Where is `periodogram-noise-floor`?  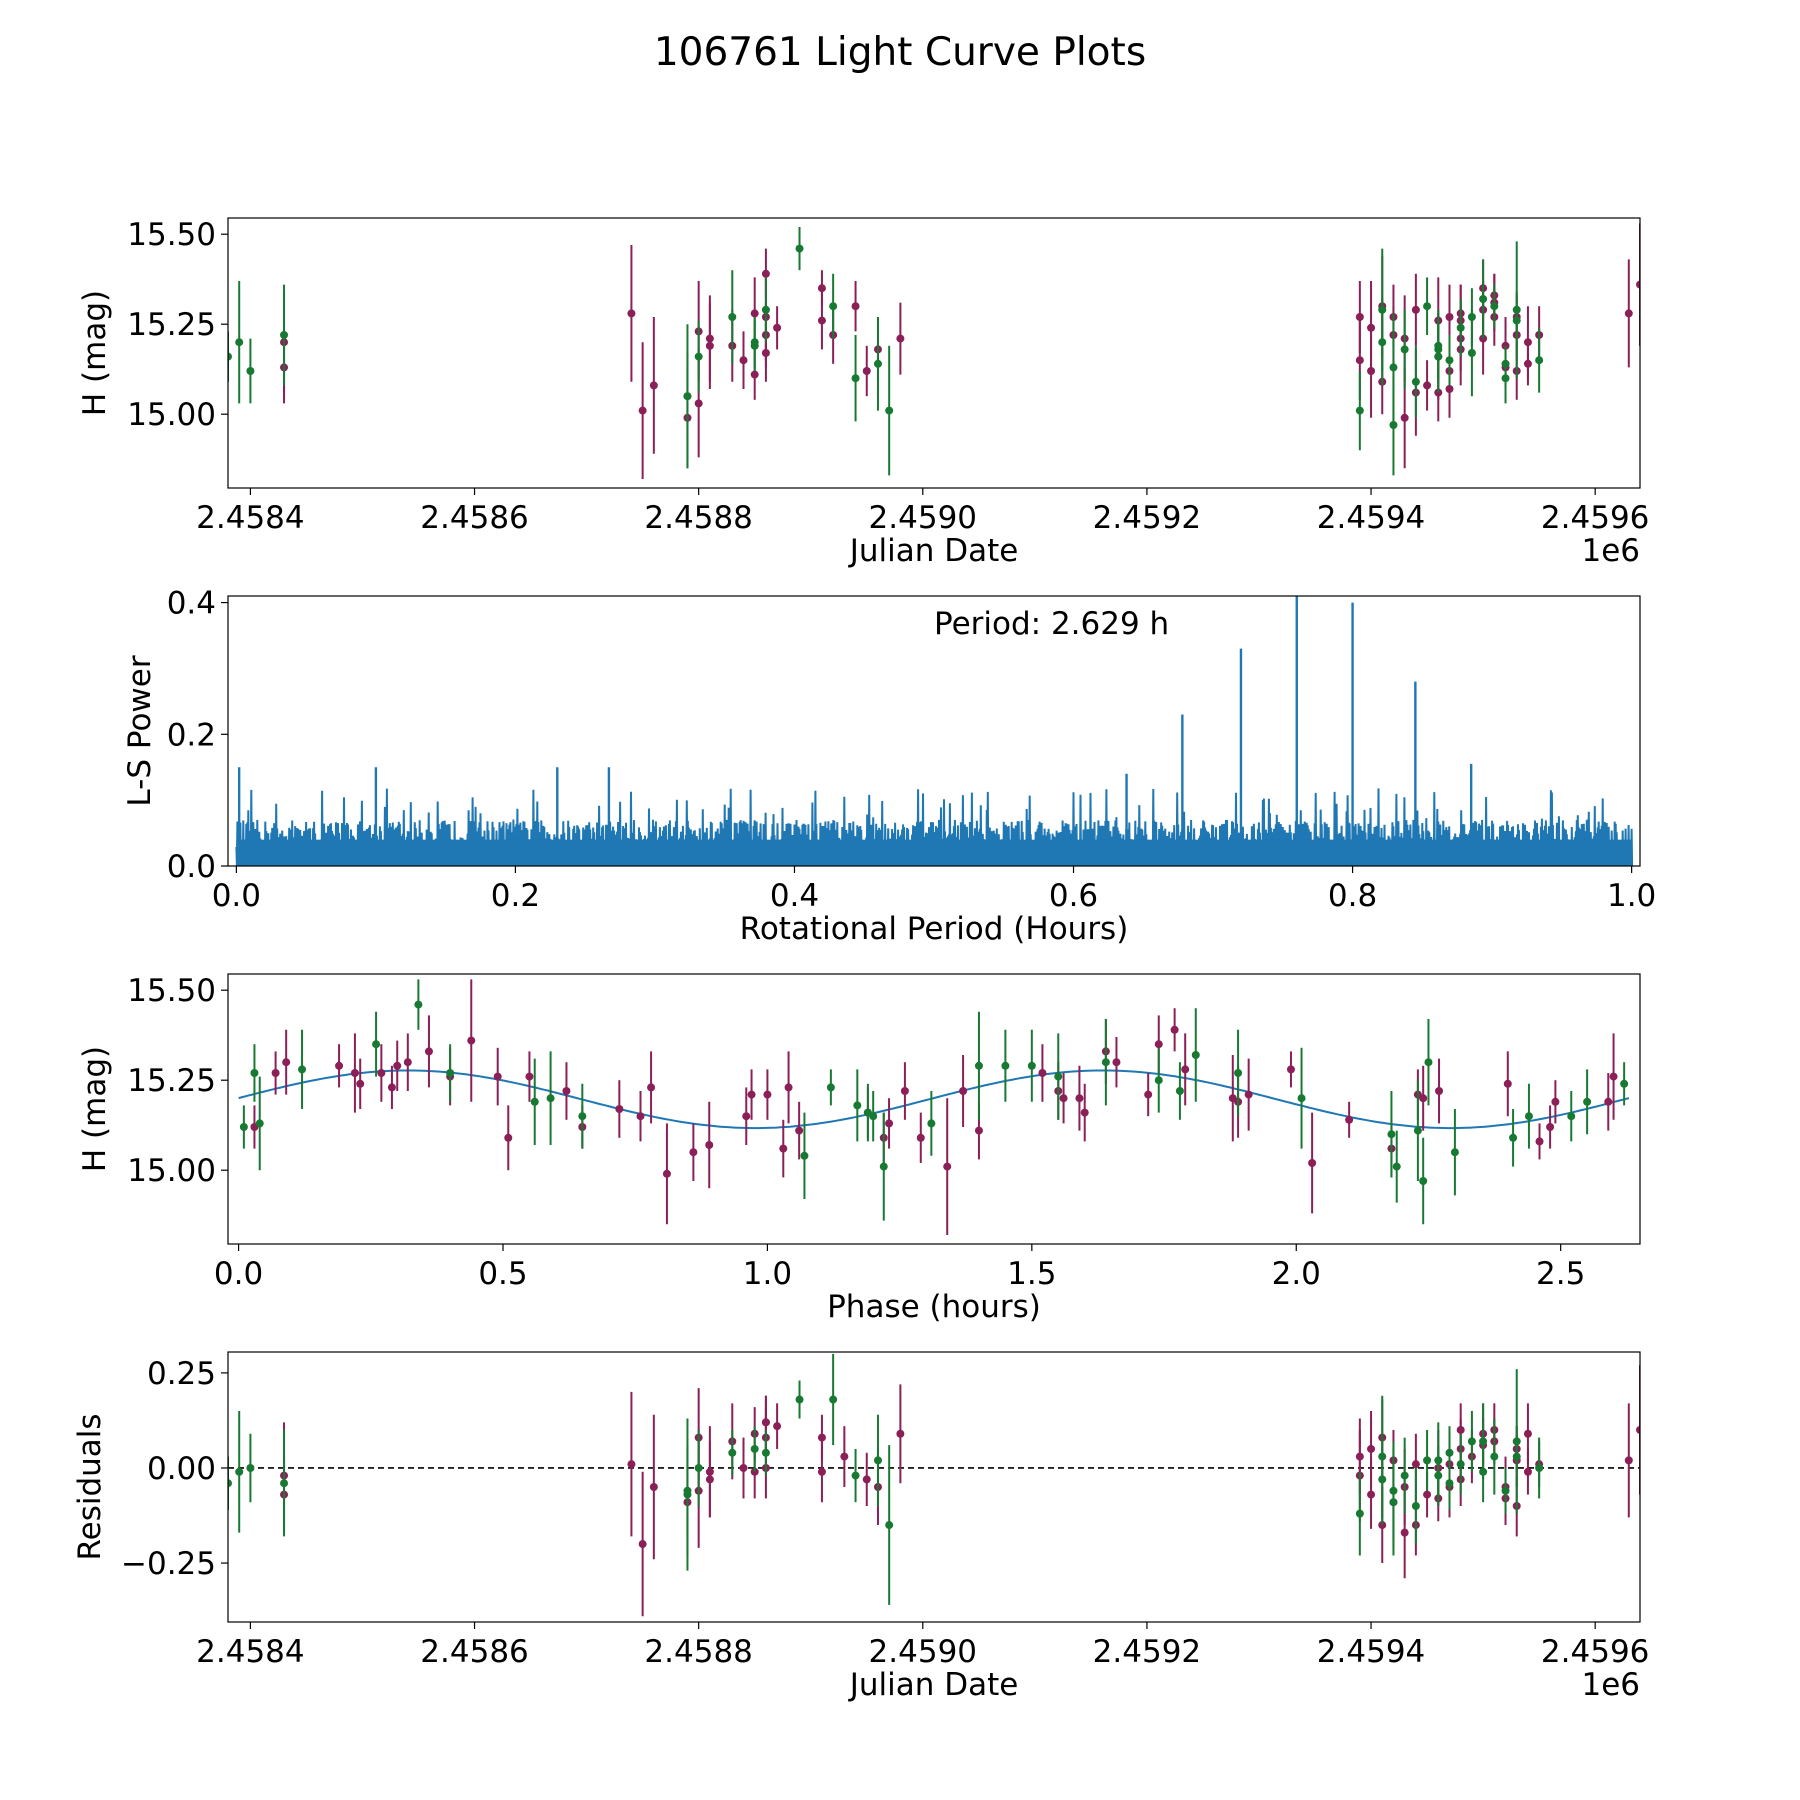
periodogram-noise-floor is located at coordinates (934, 852).